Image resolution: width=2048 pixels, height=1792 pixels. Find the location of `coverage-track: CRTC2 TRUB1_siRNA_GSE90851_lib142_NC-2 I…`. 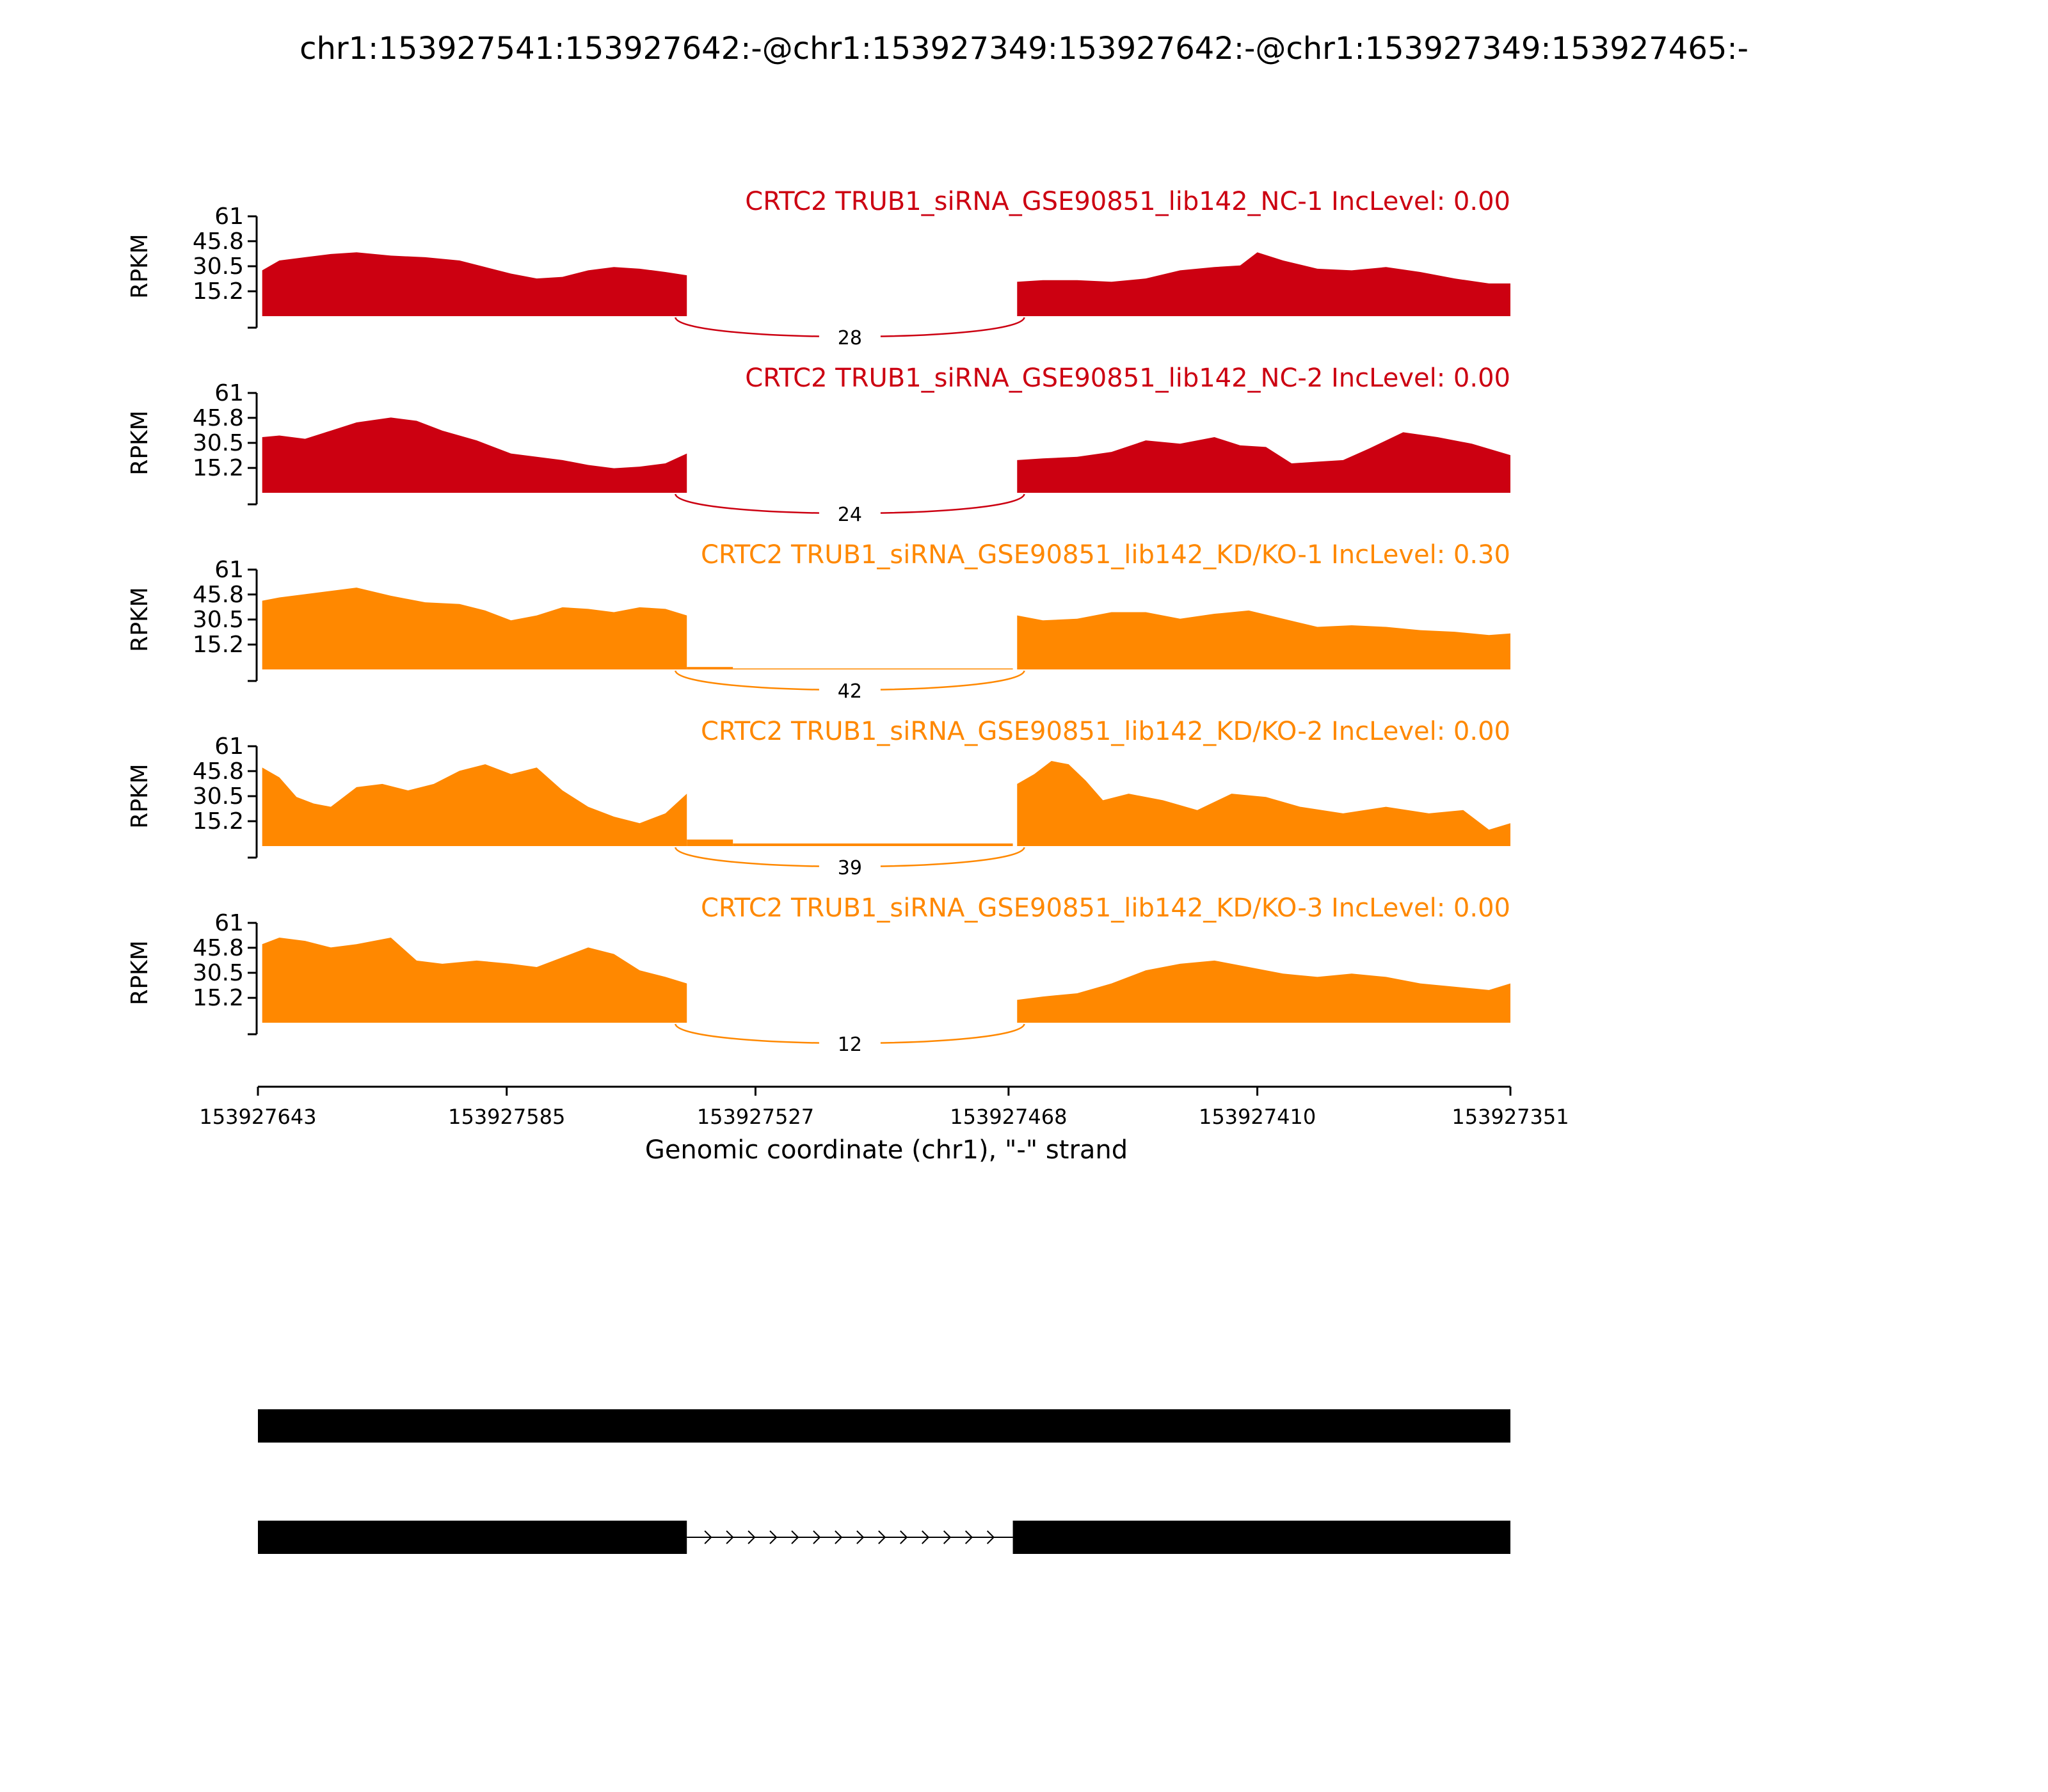

coverage-track: CRTC2 TRUB1_siRNA_GSE90851_lib142_NC-2 I… is located at coordinates (818, 445).